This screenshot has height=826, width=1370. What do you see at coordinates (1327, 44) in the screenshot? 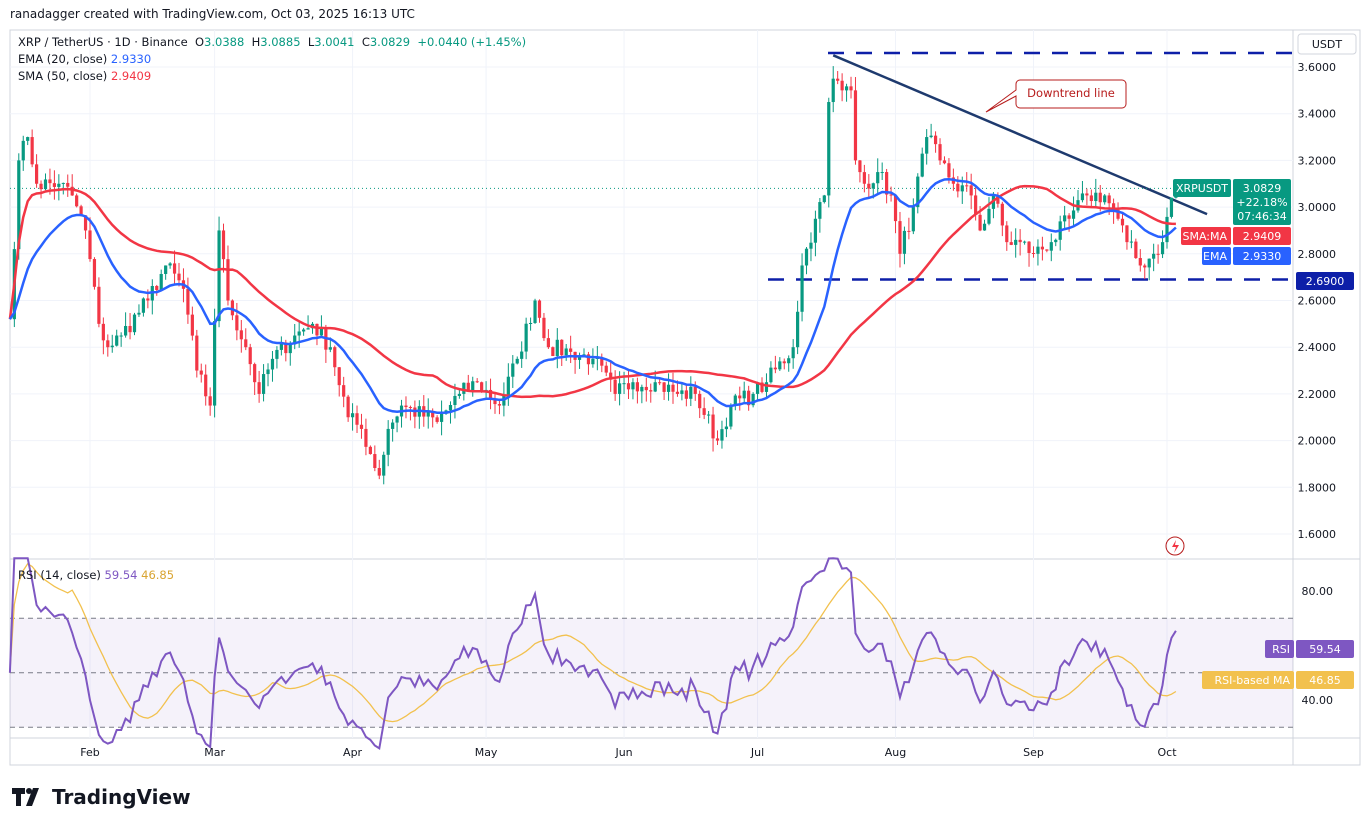
I see `currency-label: USDT` at bounding box center [1327, 44].